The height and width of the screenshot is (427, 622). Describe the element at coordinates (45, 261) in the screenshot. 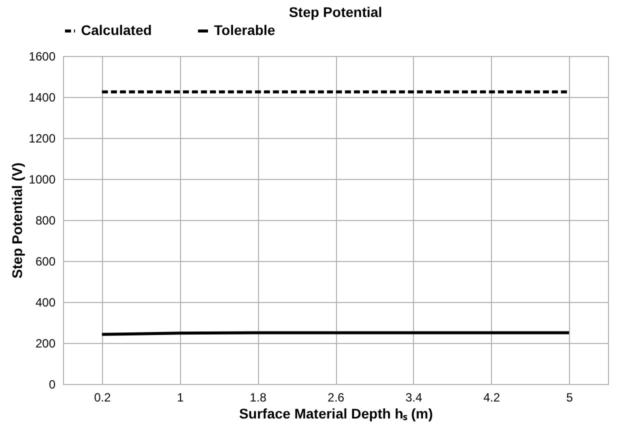

I see `y-tick-label: 600` at that location.